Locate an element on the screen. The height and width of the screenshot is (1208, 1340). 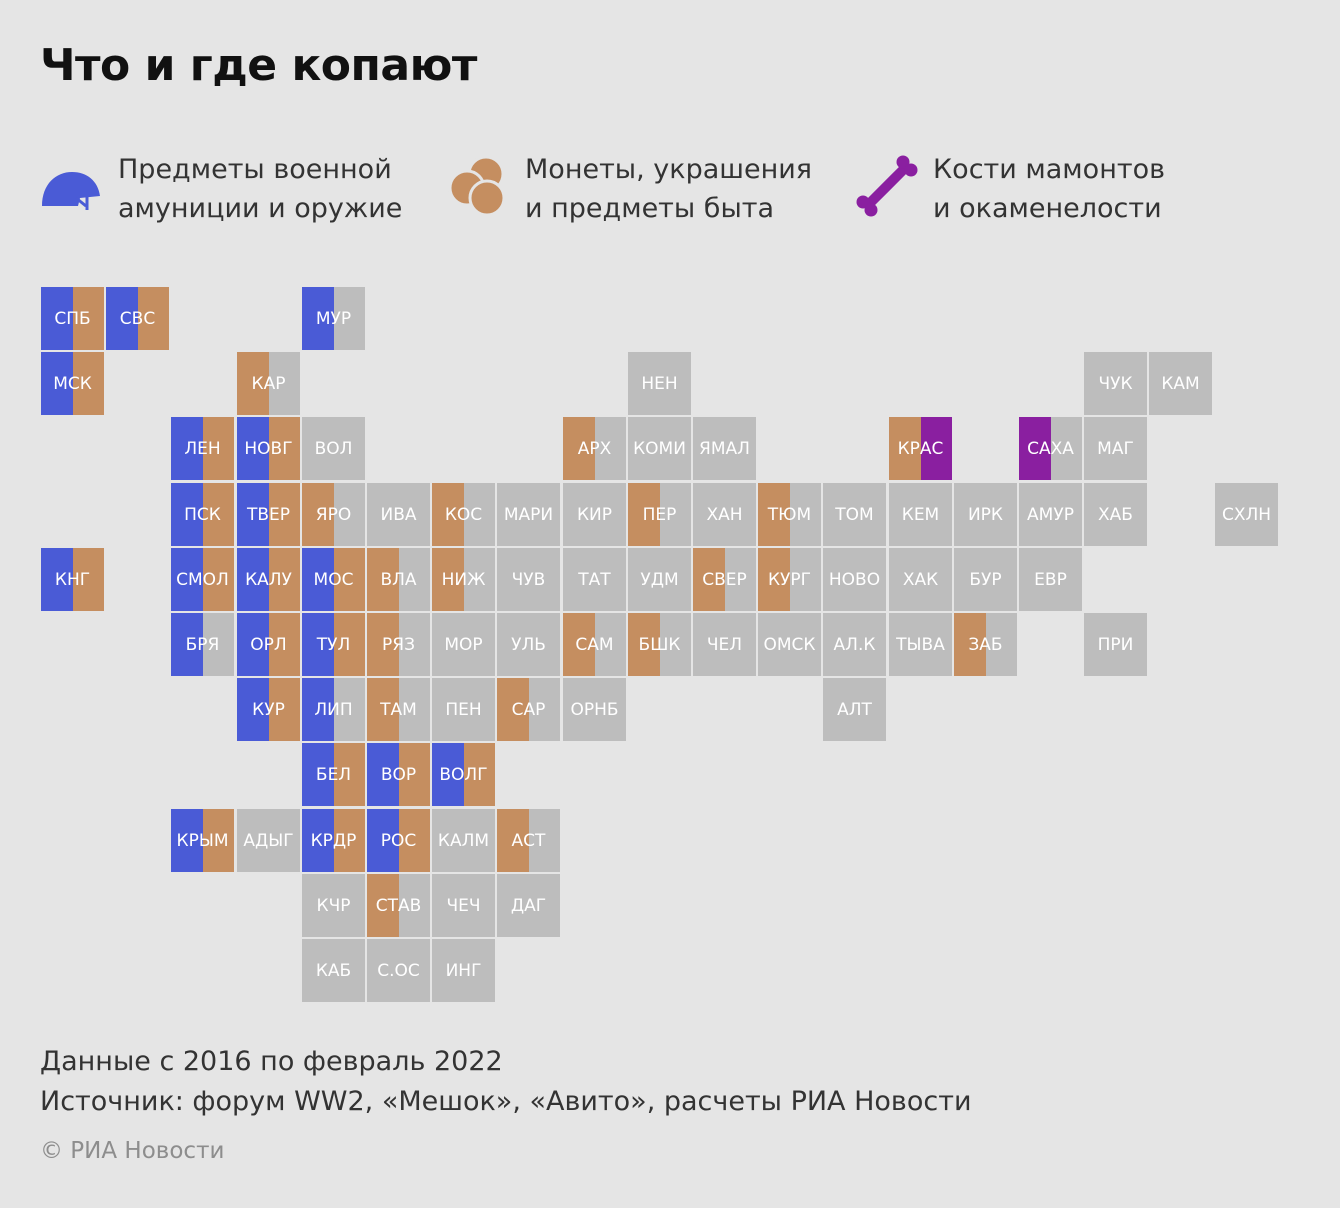
region-code: ВОЛГ is located at coordinates (463, 774).